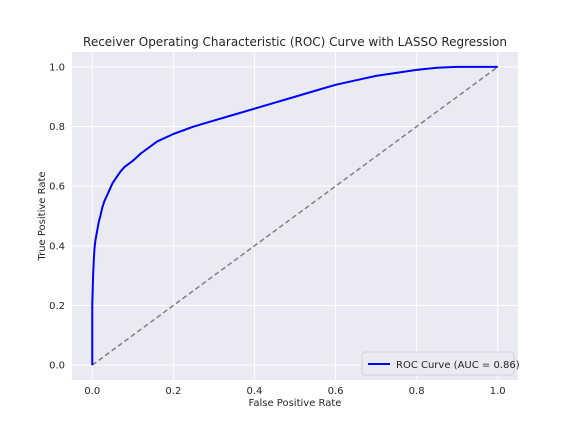  Describe the element at coordinates (417, 391) in the screenshot. I see `x-tick-label: 0.8` at that location.